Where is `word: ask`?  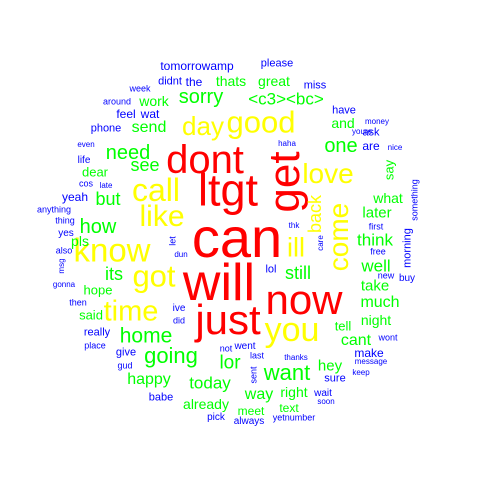 word: ask is located at coordinates (371, 132).